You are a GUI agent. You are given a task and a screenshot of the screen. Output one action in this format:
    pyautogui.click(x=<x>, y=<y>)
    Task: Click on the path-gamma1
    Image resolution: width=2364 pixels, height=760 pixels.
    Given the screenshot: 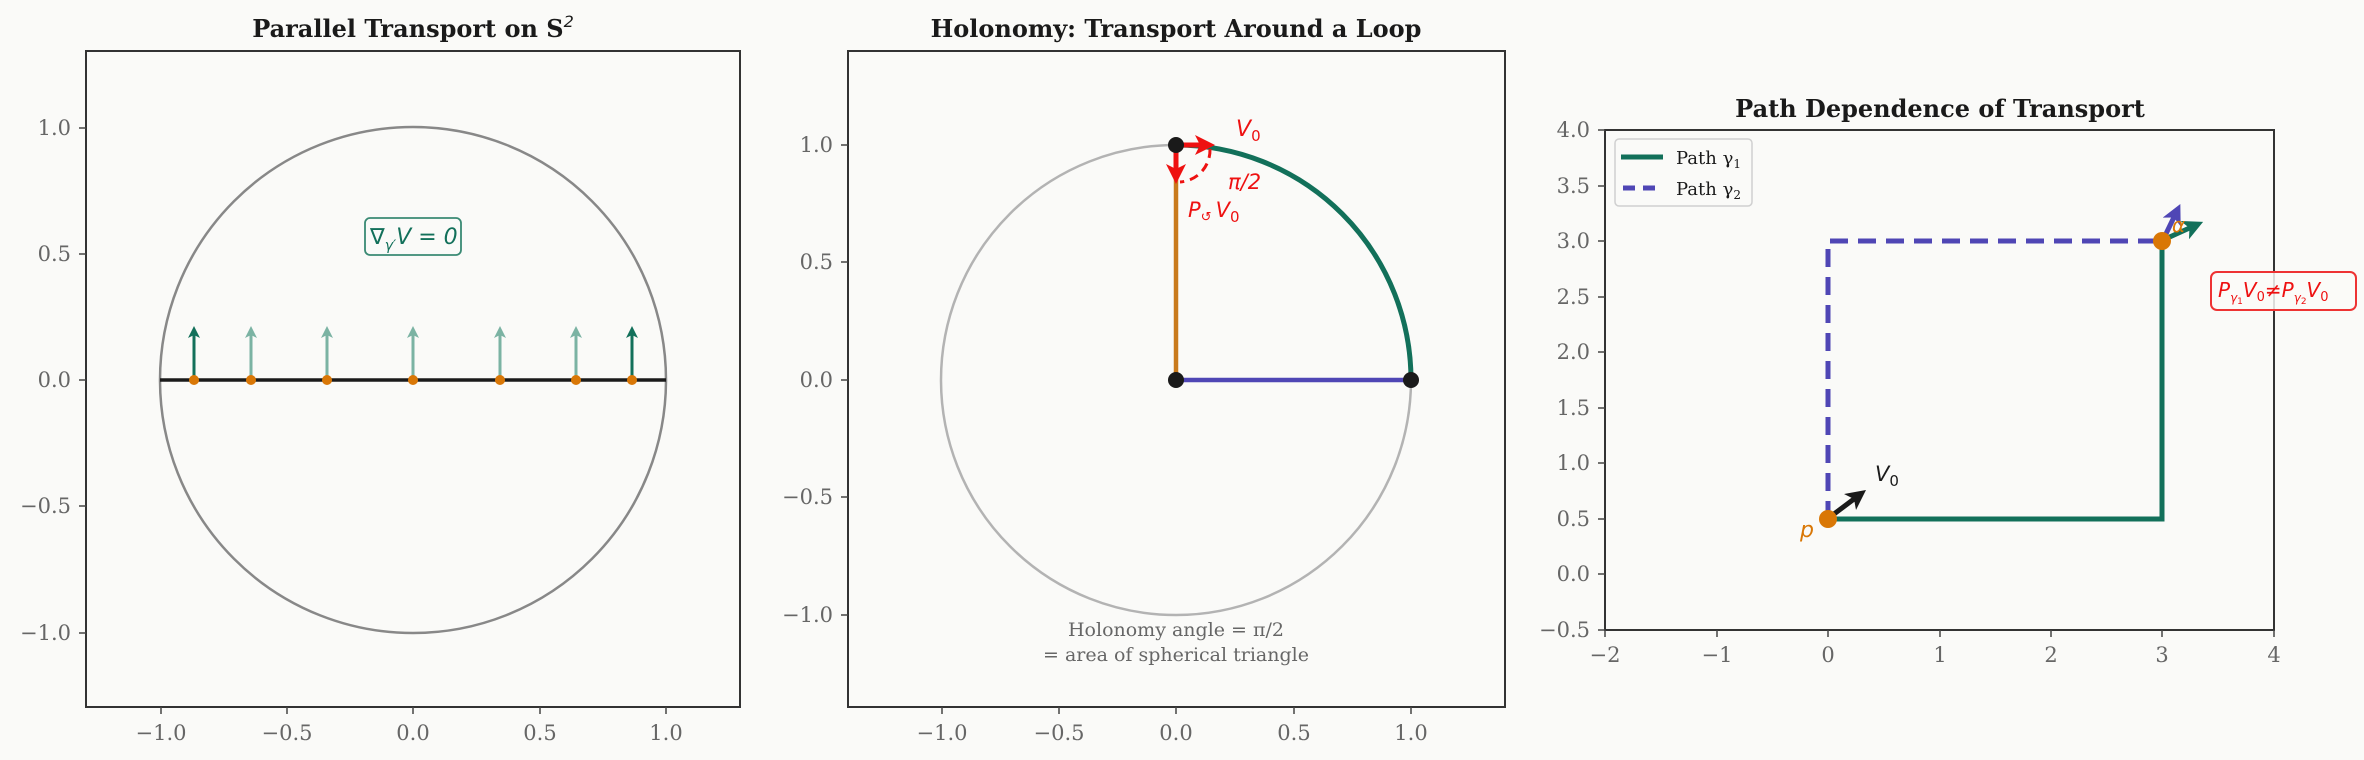 What is the action you would take?
    pyautogui.click(x=1996, y=381)
    